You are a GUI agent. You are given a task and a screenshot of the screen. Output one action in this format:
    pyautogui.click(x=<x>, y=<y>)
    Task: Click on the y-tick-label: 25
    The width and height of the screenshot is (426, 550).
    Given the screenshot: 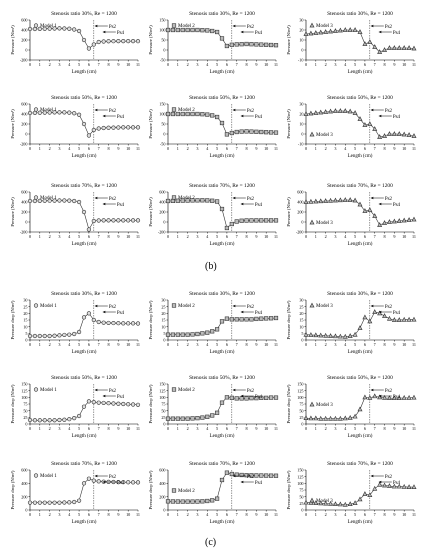 What is the action you would take?
    pyautogui.click(x=25, y=417)
    